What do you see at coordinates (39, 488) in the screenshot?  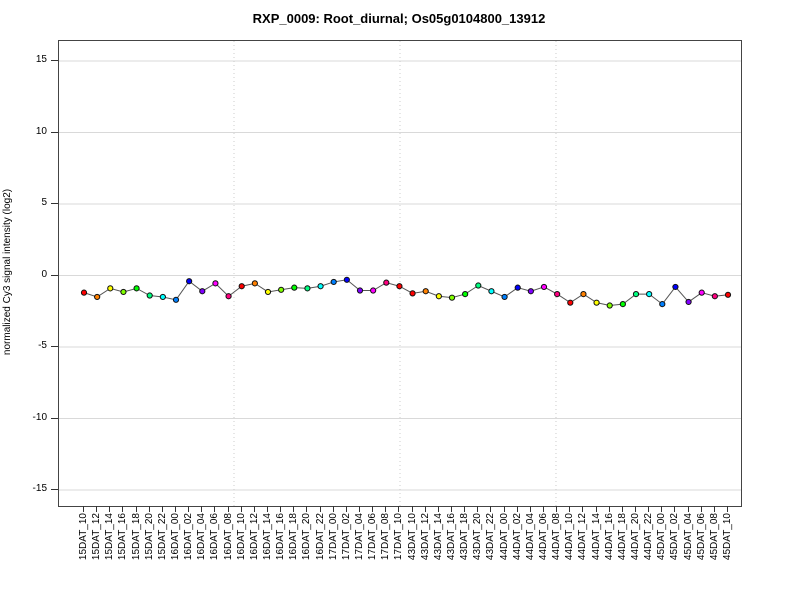 I see `y-tick-label: -15` at bounding box center [39, 488].